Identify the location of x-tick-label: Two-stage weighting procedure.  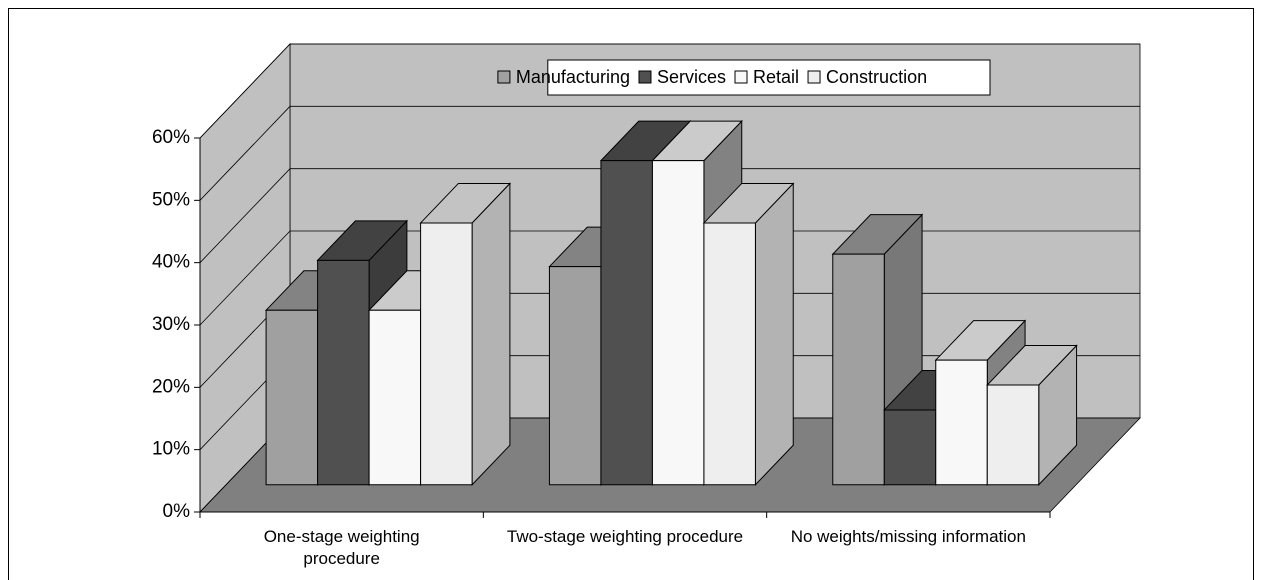
(625, 536).